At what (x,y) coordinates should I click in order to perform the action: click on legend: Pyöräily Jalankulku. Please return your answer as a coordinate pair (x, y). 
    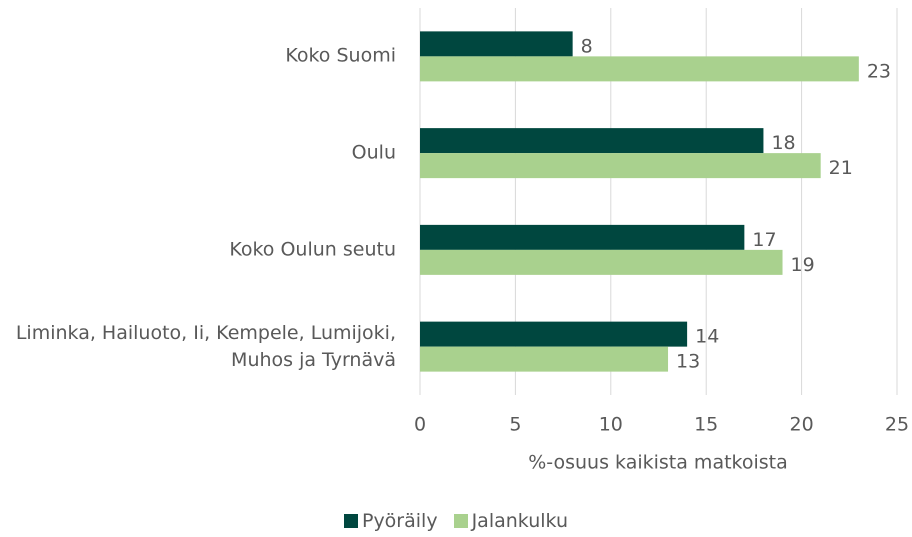
    Looking at the image, I should click on (456, 521).